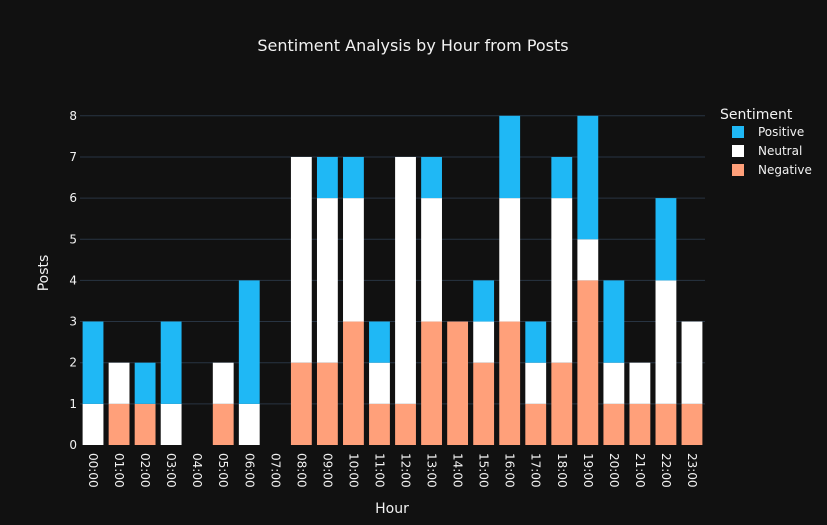 The image size is (827, 525). What do you see at coordinates (301, 470) in the screenshot?
I see `x-tick-label: 08:00` at bounding box center [301, 470].